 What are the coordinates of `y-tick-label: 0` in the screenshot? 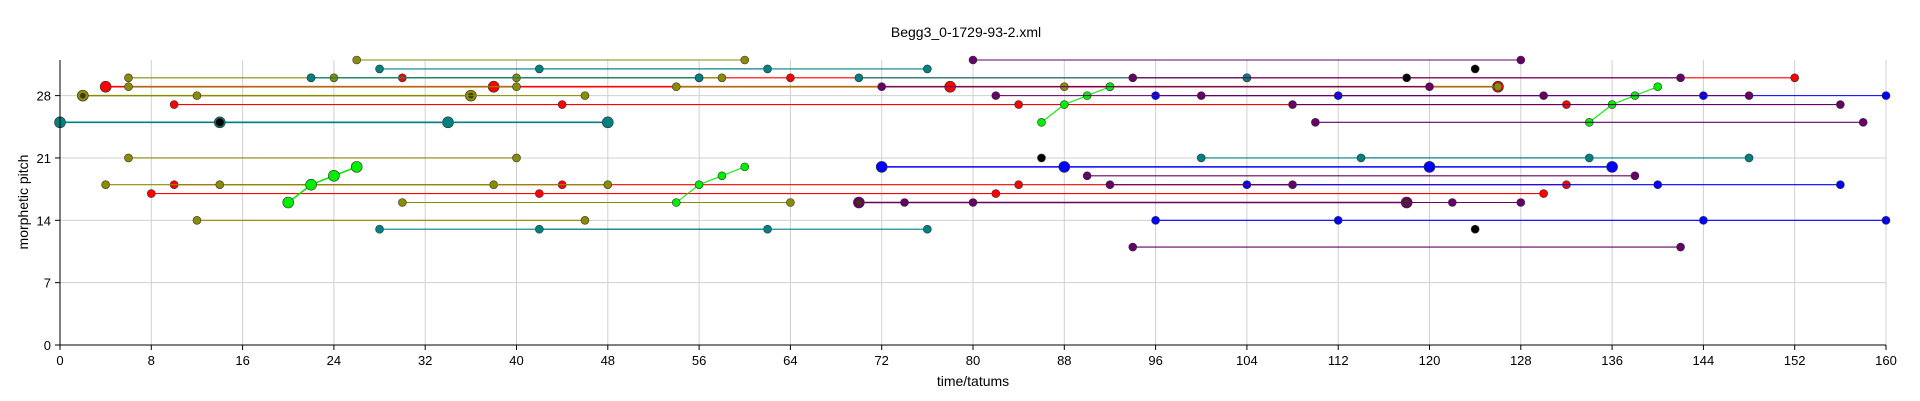 It's located at (47, 345).